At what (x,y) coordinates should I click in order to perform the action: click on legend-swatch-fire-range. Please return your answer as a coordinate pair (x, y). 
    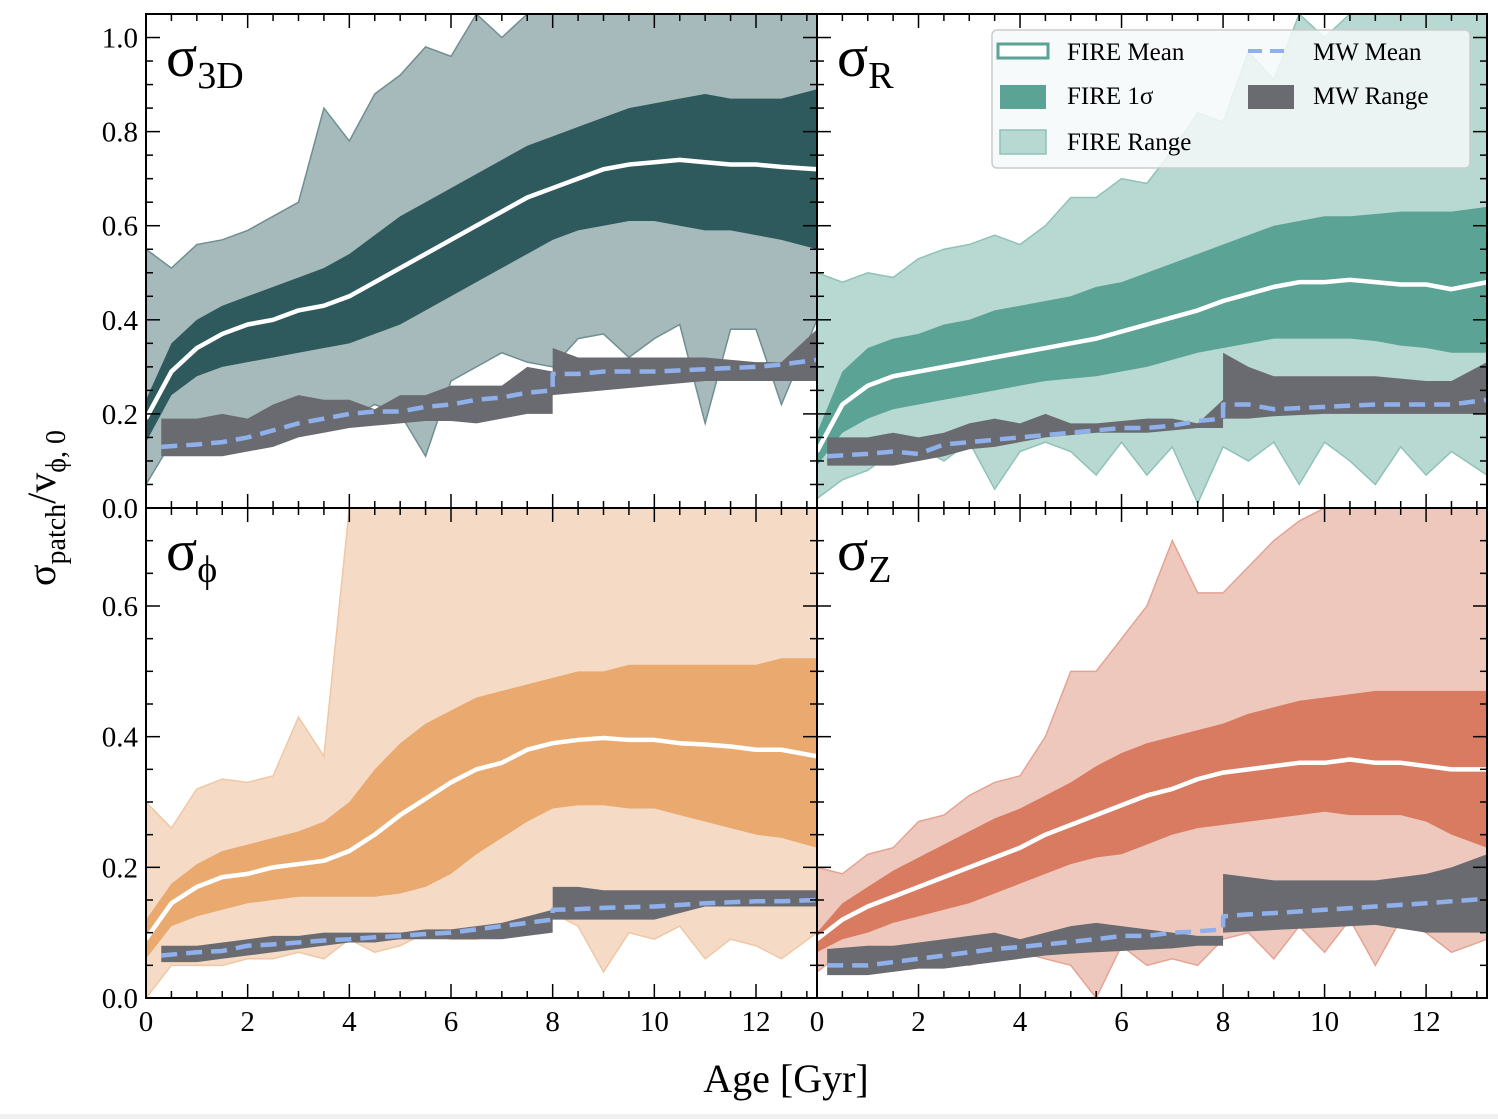
    Looking at the image, I should click on (1023, 142).